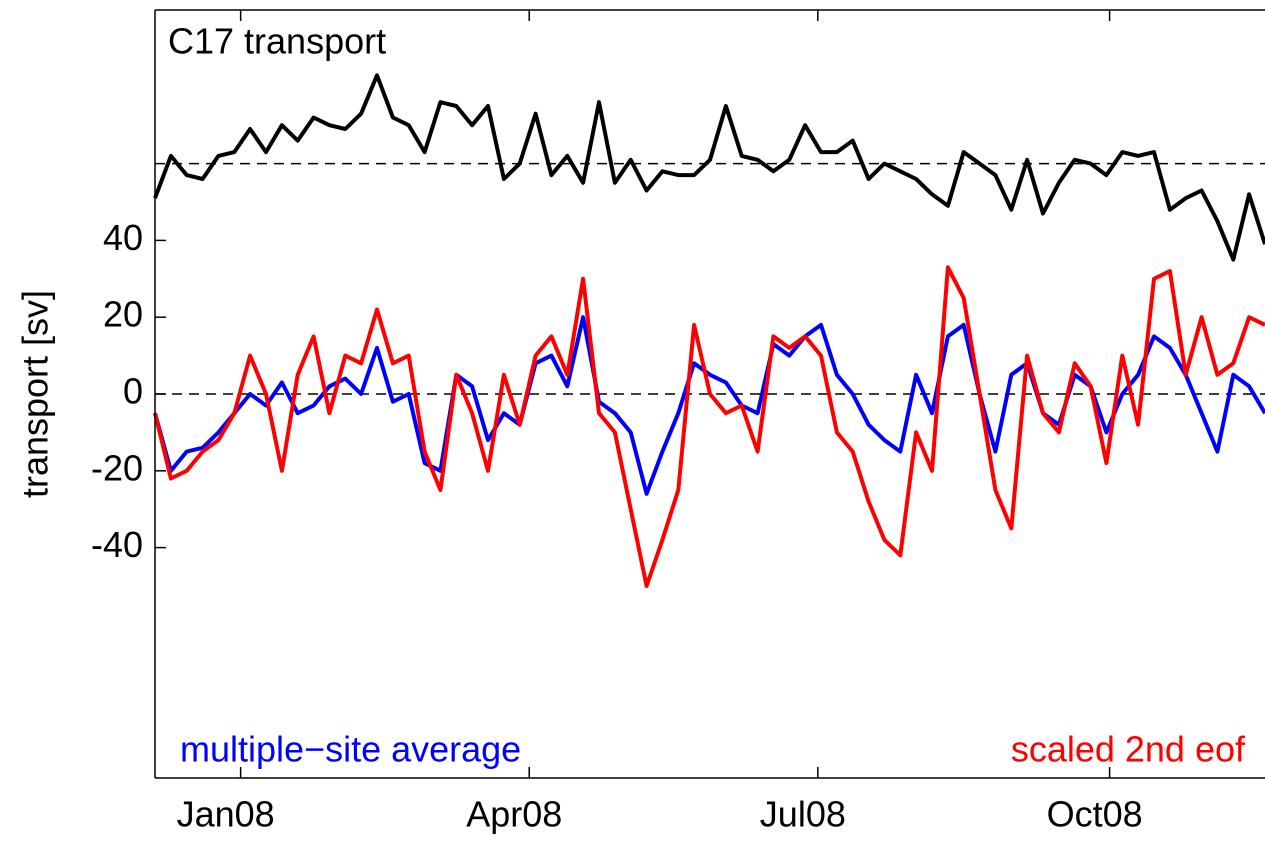 This screenshot has width=1265, height=845. I want to click on y-tick-label: -40, so click(117, 544).